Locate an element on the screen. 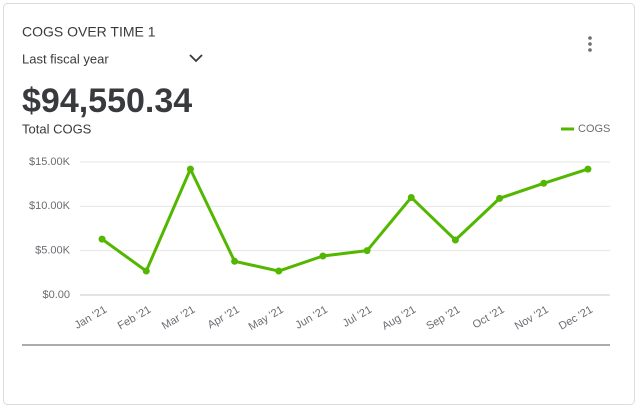  card-title: COGS OVER TIME 1 is located at coordinates (89, 32).